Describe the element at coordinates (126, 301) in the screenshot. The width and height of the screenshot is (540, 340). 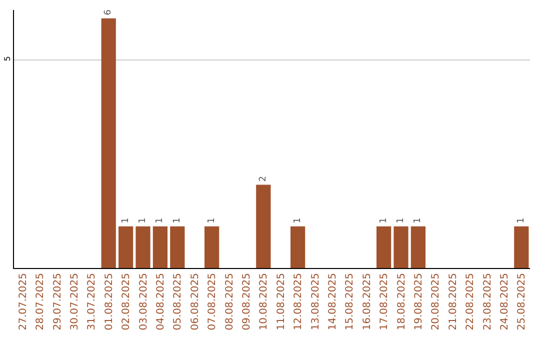
I see `x-tick-label: 02.08.2025` at that location.